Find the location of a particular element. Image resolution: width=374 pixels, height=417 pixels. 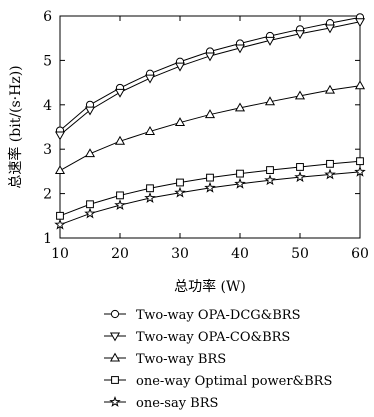

y-tick-label: 6 is located at coordinates (47, 17).